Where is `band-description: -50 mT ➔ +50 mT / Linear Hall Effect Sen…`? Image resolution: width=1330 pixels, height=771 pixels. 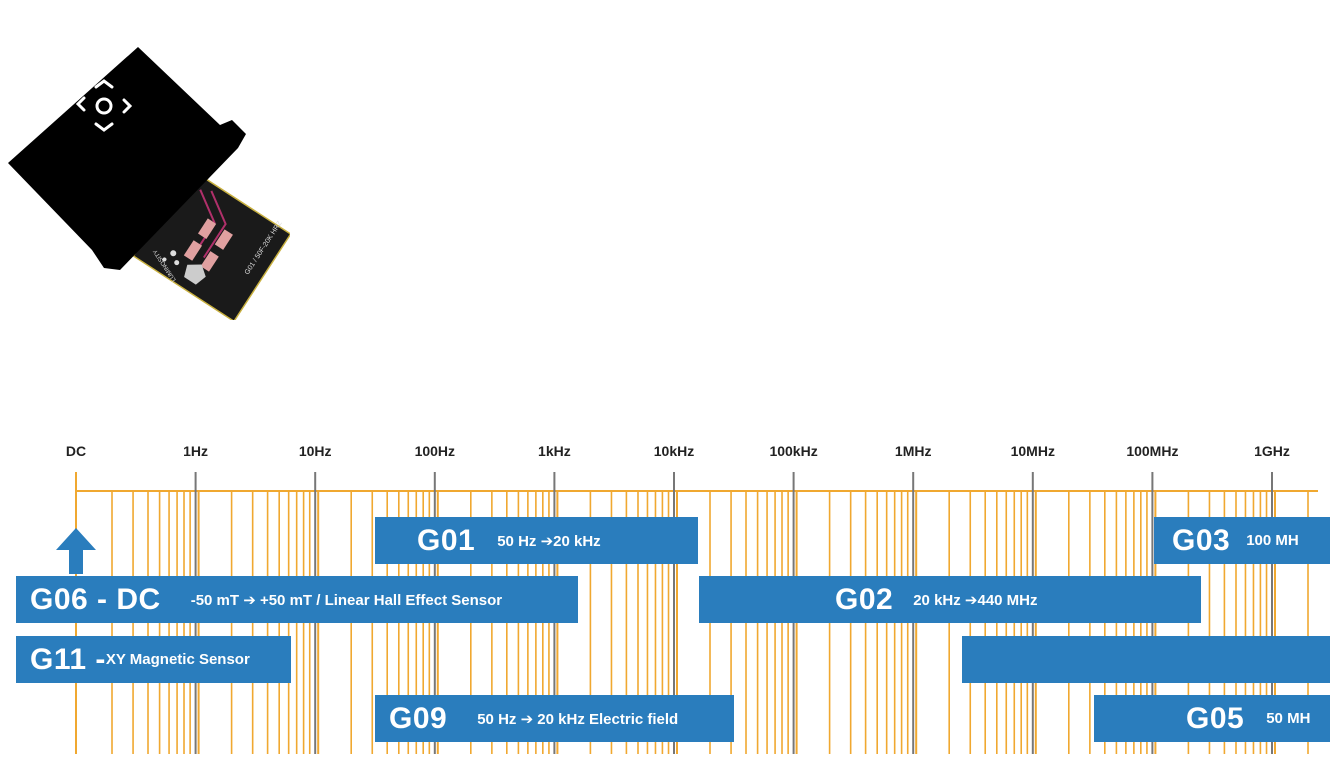 band-description: -50 mT ➔ +50 mT / Linear Hall Effect Sen… is located at coordinates (346, 600).